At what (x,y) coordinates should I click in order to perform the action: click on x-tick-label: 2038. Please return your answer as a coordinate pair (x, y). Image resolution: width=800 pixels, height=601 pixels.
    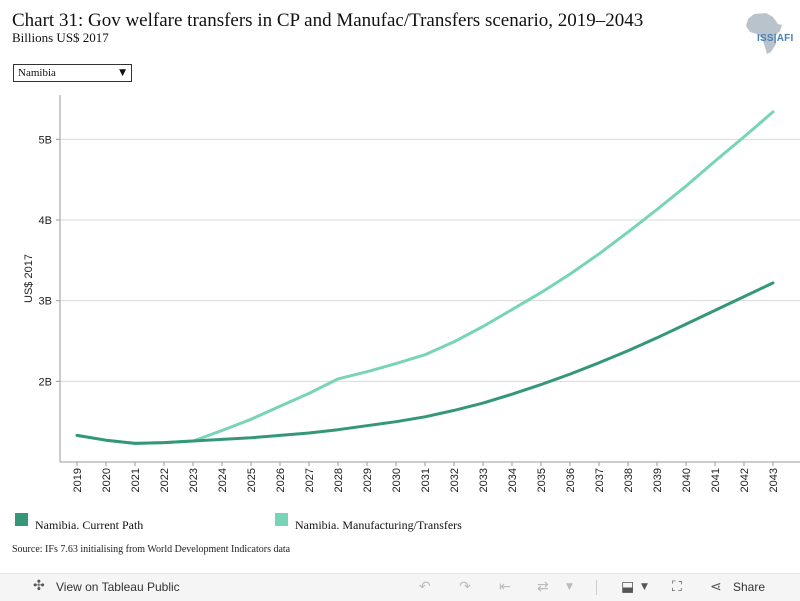
    Looking at the image, I should click on (629, 480).